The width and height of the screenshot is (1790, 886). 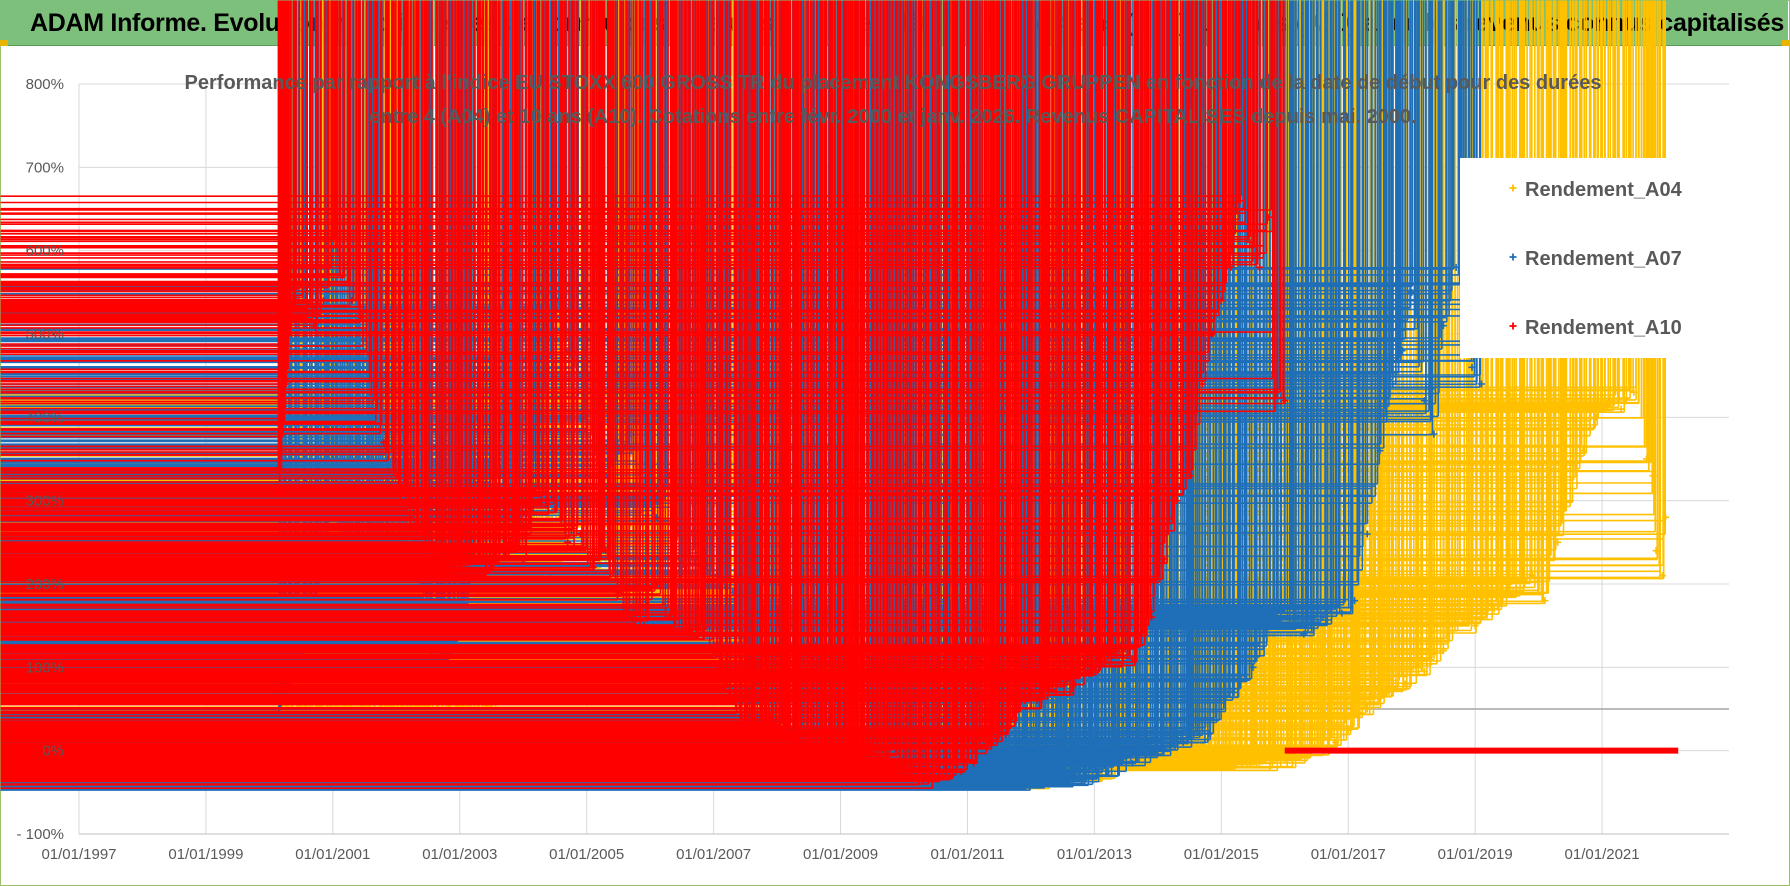 I want to click on x-tick-label: 01/01/2013, so click(x=1094, y=854).